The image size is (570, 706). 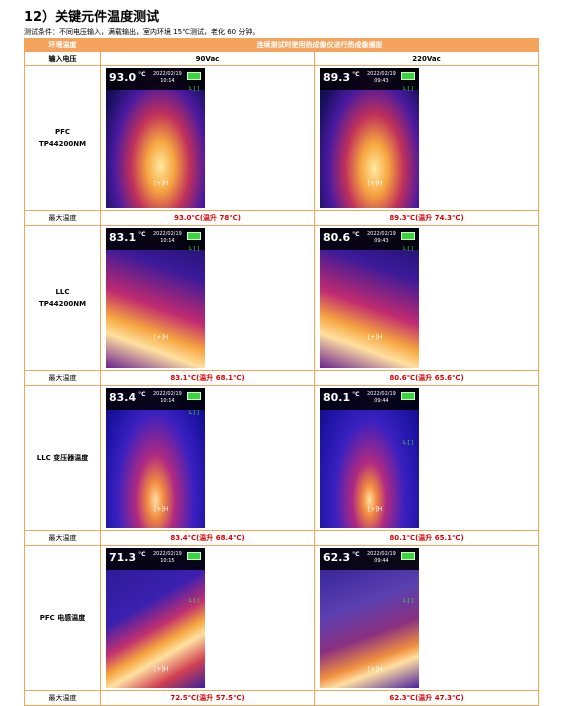 I want to click on thermal-image: 80.1 °C 2022/02/19 09:44 L [ ] [+]H, so click(x=369, y=458).